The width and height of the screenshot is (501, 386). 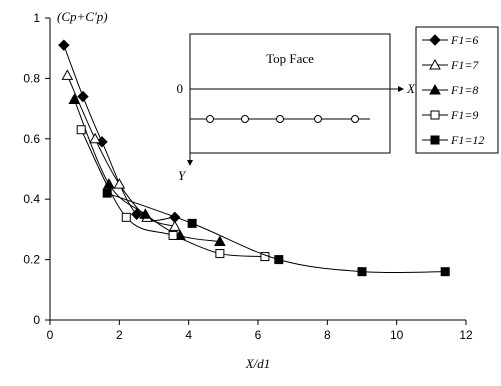 I want to click on legend-item: F1=12, so click(x=453, y=140).